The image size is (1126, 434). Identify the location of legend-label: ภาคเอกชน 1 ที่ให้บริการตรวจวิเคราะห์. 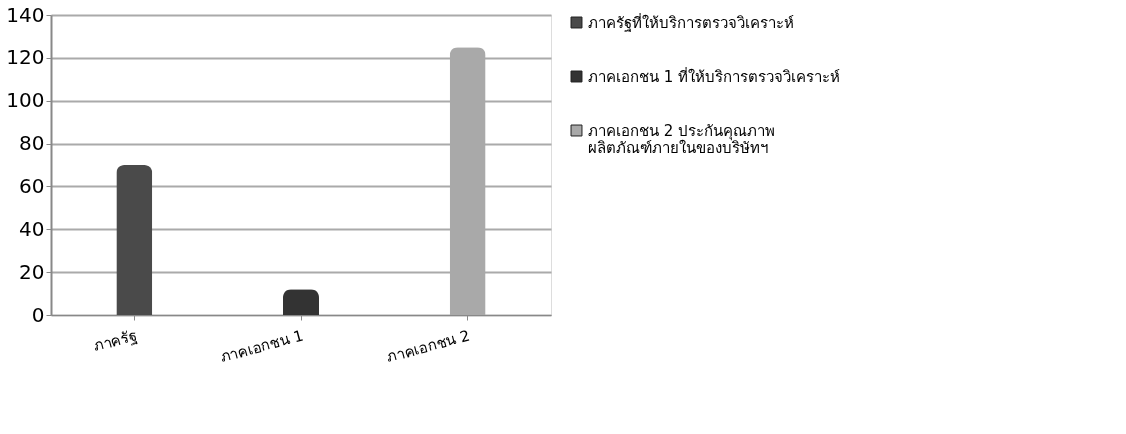
(714, 75).